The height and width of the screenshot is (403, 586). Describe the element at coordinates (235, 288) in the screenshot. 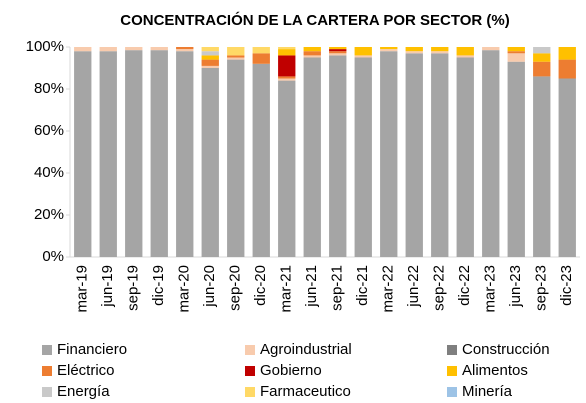

I see `x-tick-label: sep-20` at that location.